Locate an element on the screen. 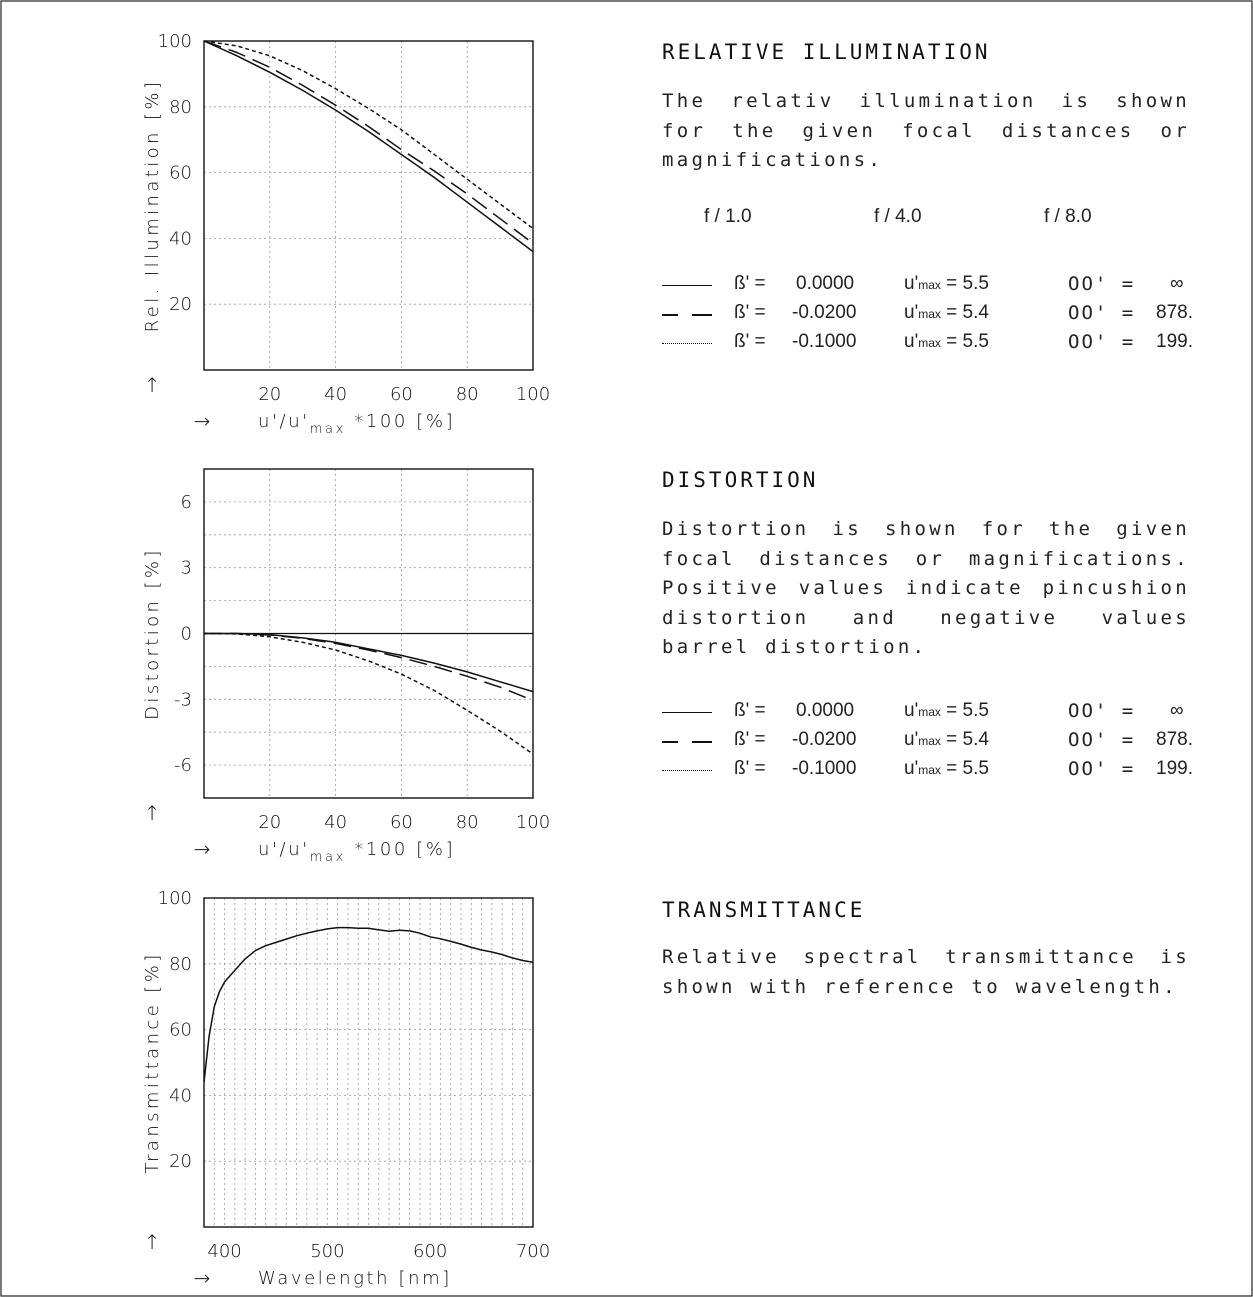 This screenshot has height=1297, width=1253. fnumber-1: f / 1.0 is located at coordinates (728, 216).